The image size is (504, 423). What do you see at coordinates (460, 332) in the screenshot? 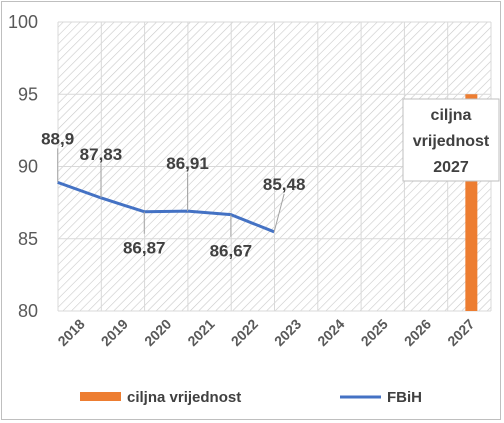
I see `x-tick-label: 2027` at bounding box center [460, 332].